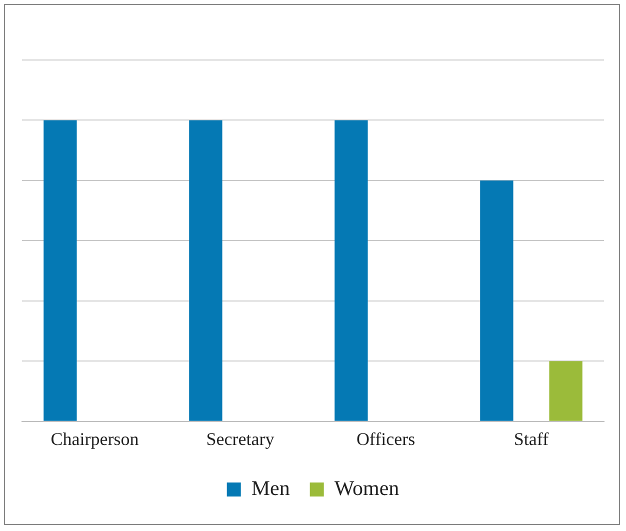  I want to click on legend-label: Women, so click(367, 488).